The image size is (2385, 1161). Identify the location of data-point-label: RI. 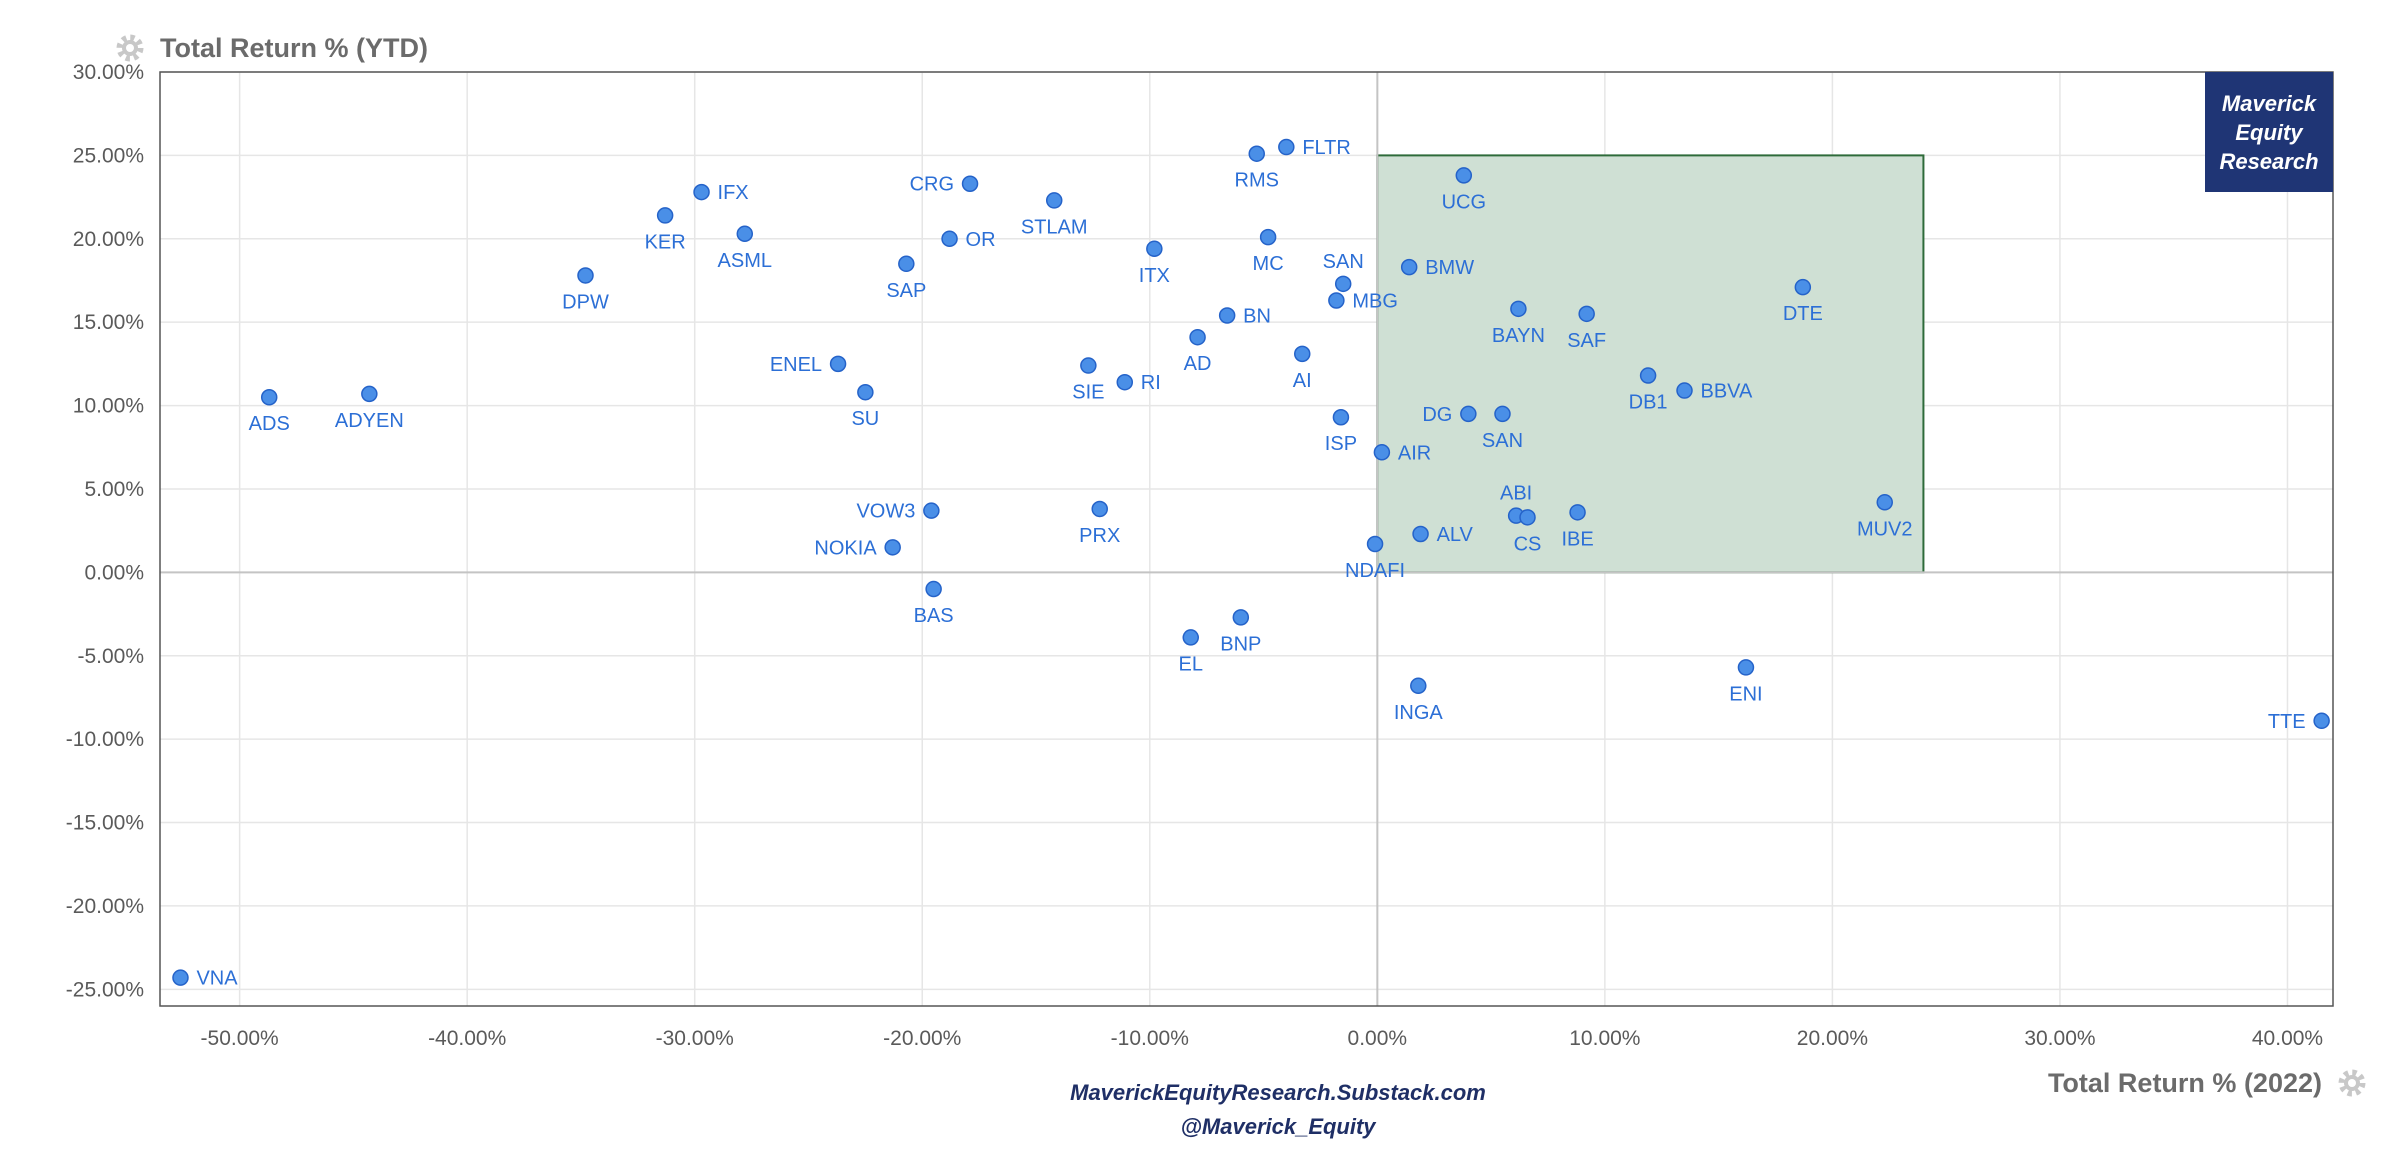
(1151, 383).